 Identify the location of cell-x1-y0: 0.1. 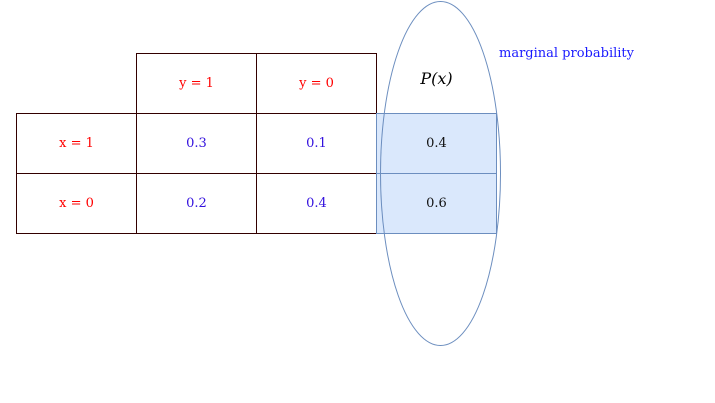
(316, 143).